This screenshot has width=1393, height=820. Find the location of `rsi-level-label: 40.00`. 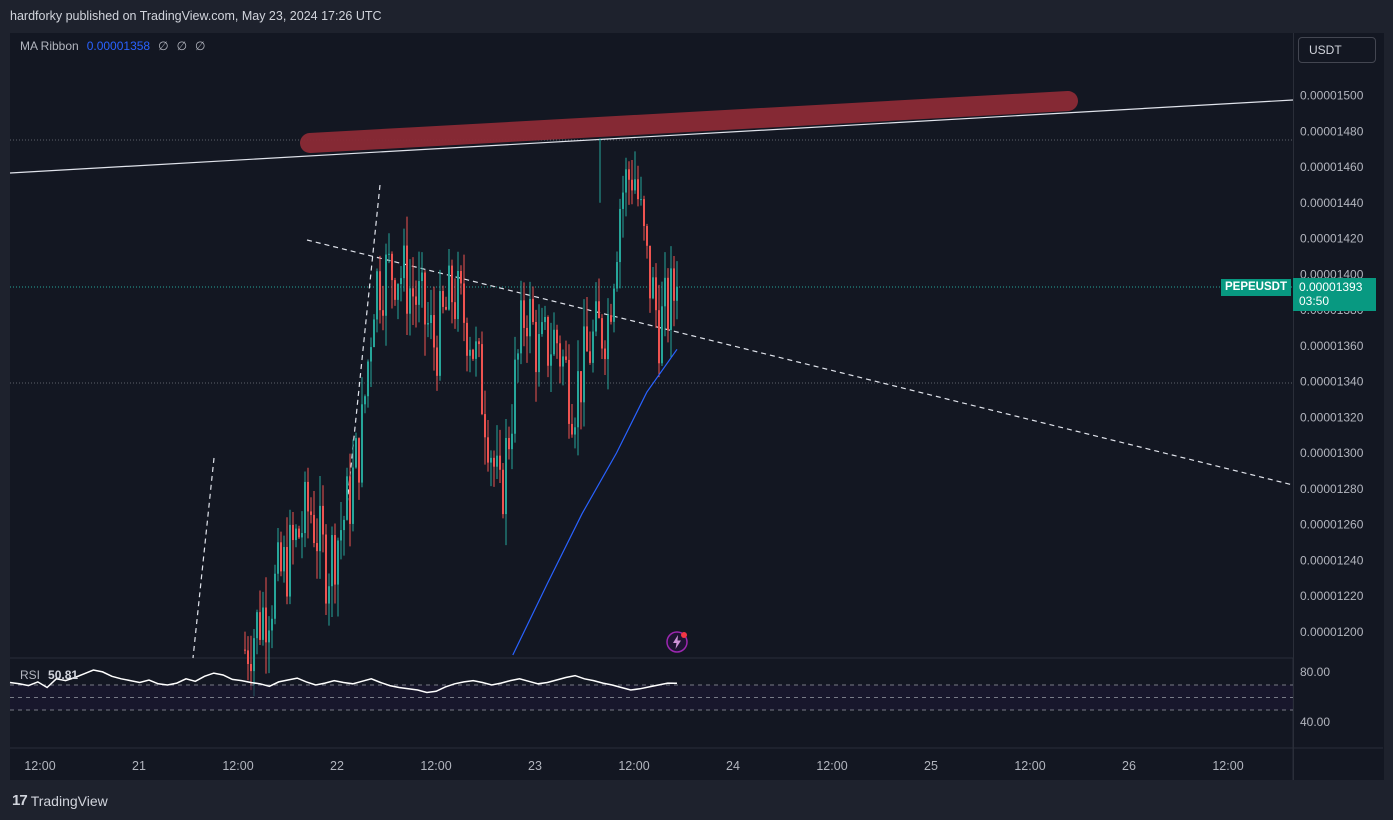

rsi-level-label: 40.00 is located at coordinates (1315, 722).